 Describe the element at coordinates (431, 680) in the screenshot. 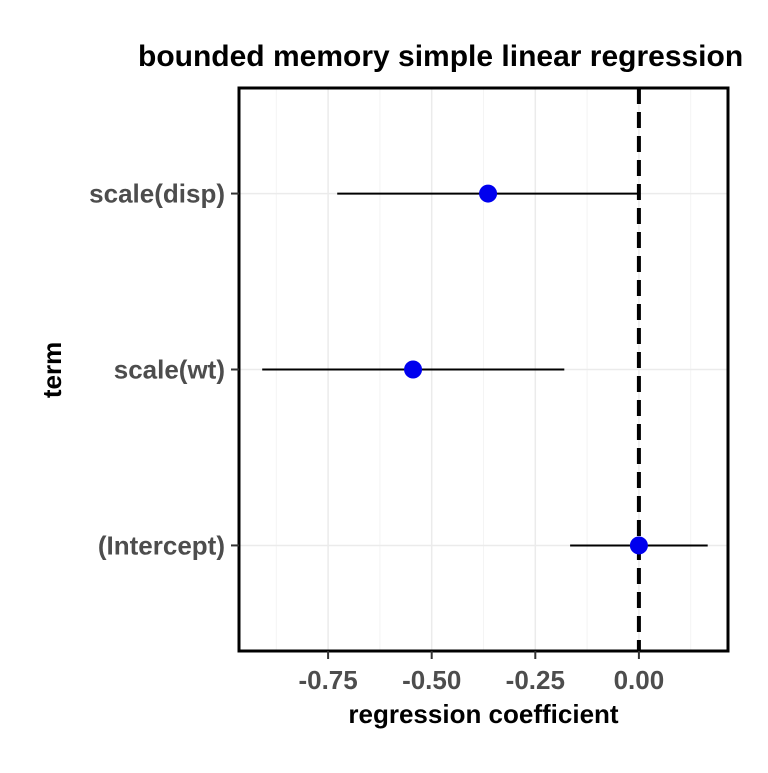

I see `x-tick-label: -0.50` at that location.